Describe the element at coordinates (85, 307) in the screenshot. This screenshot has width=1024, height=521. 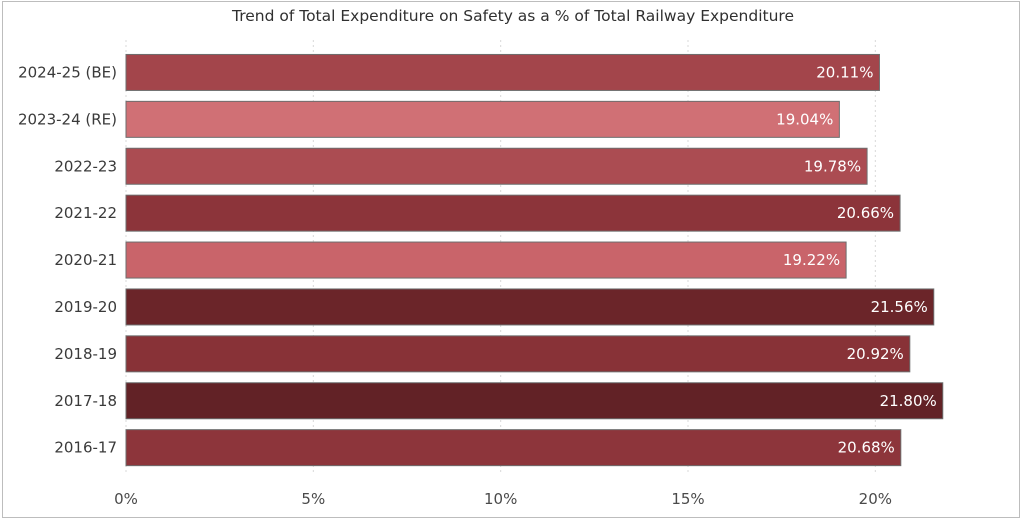
I see `category-label: 2019-20` at that location.